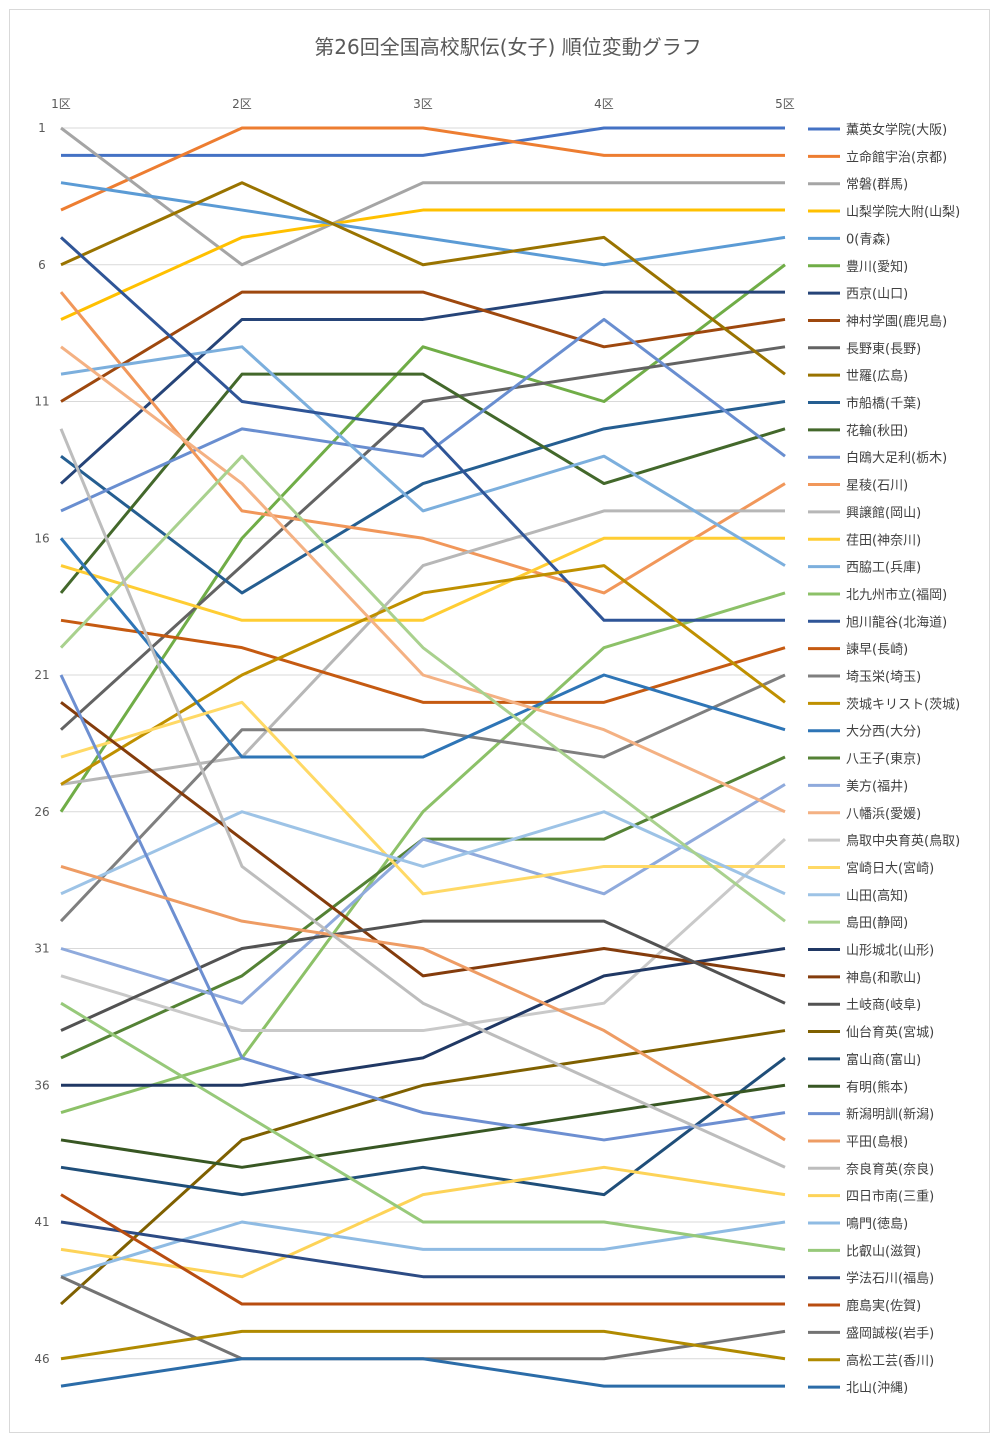 This screenshot has height=1443, width=999. I want to click on legend-label: 諫早(長崎), so click(877, 650).